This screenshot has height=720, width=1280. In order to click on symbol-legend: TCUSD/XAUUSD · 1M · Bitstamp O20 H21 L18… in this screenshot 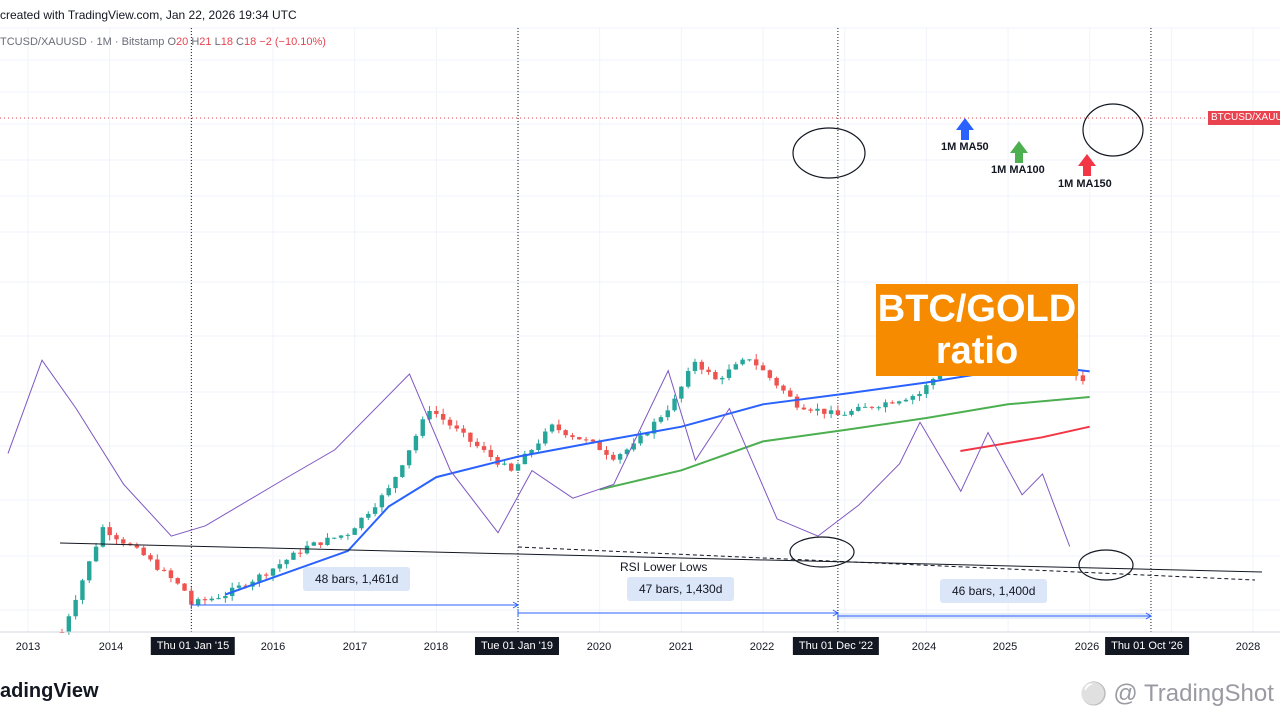, I will do `click(163, 42)`.